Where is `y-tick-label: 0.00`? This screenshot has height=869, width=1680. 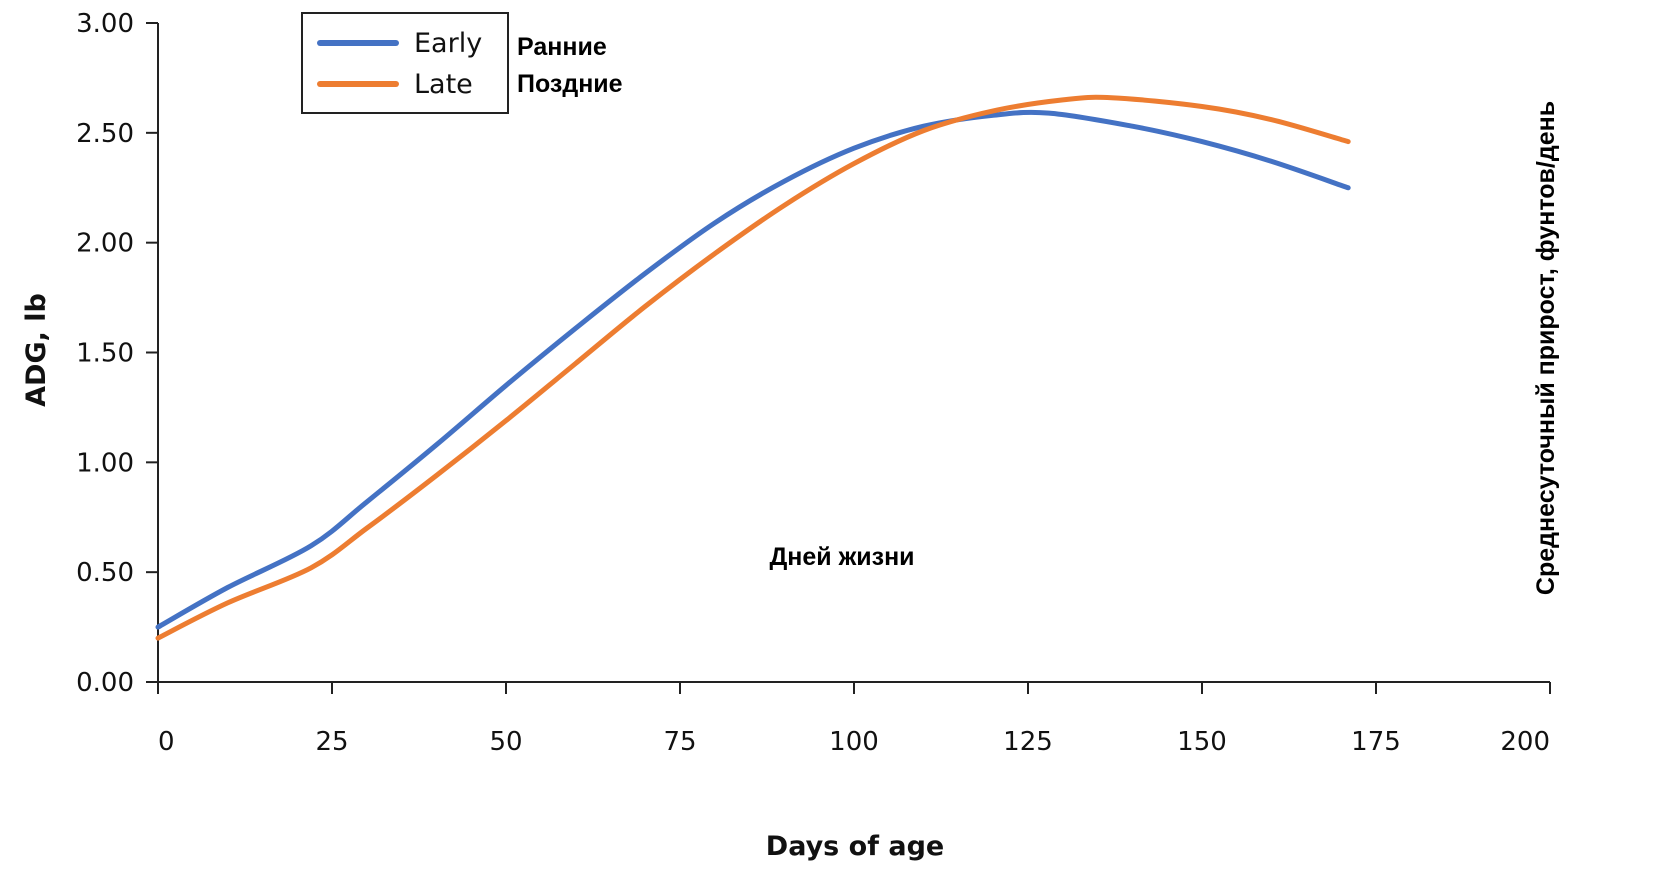
y-tick-label: 0.00 is located at coordinates (105, 683).